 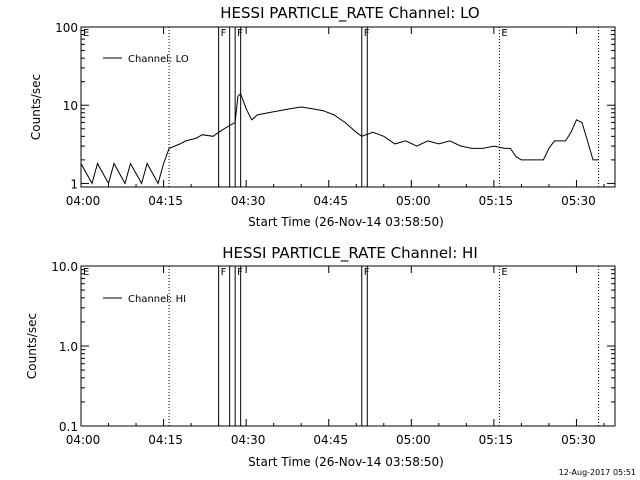 What do you see at coordinates (64, 267) in the screenshot?
I see `y-tick-label: 10.0` at bounding box center [64, 267].